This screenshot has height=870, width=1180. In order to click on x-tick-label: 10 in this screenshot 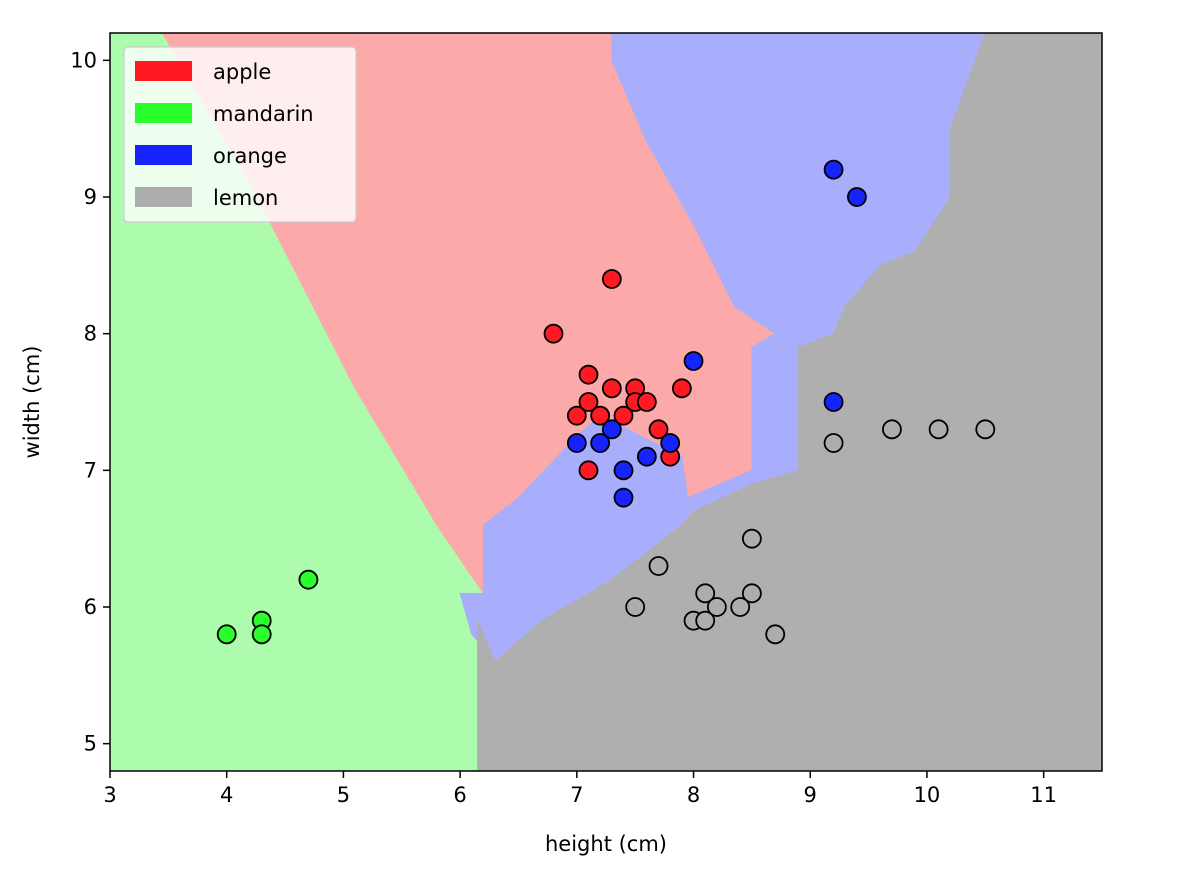, I will do `click(927, 795)`.